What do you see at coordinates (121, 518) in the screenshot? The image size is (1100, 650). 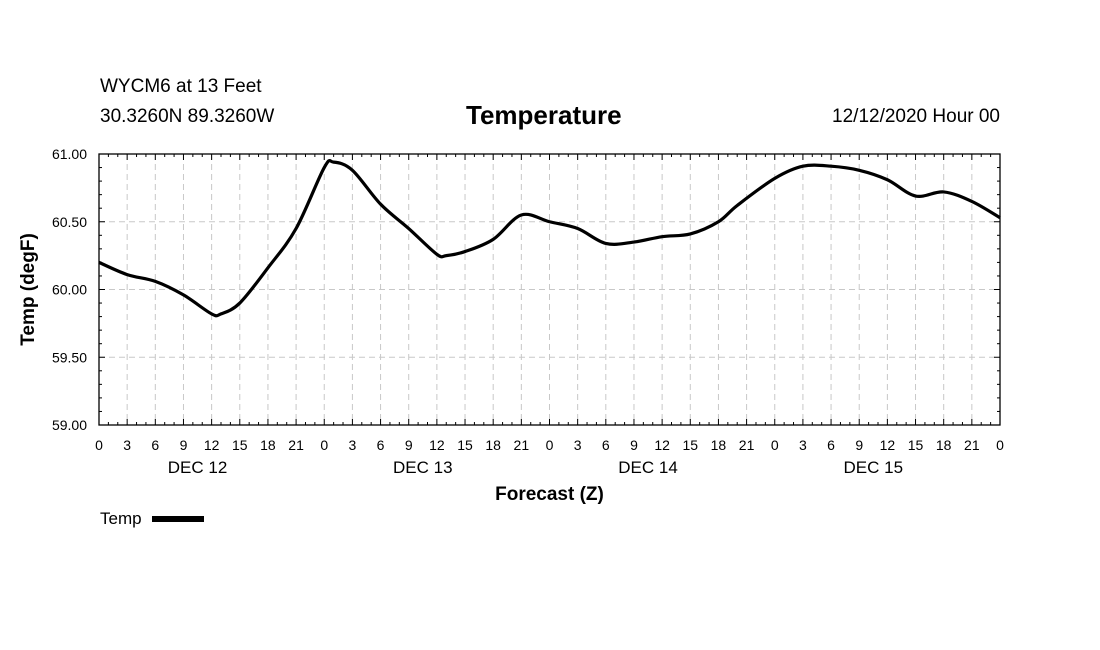 I see `legend-label: Temp` at bounding box center [121, 518].